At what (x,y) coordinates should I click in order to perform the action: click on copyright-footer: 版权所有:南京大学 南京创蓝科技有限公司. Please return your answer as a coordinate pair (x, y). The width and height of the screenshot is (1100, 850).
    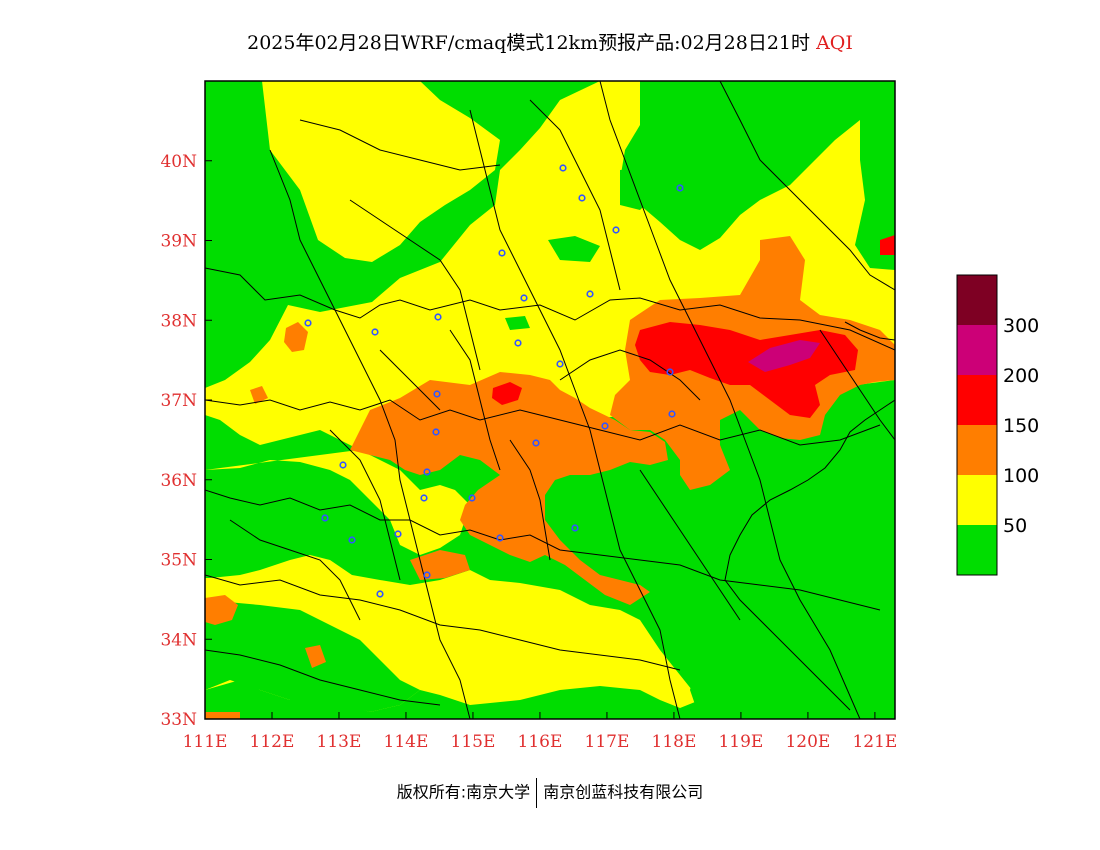
    Looking at the image, I should click on (550, 793).